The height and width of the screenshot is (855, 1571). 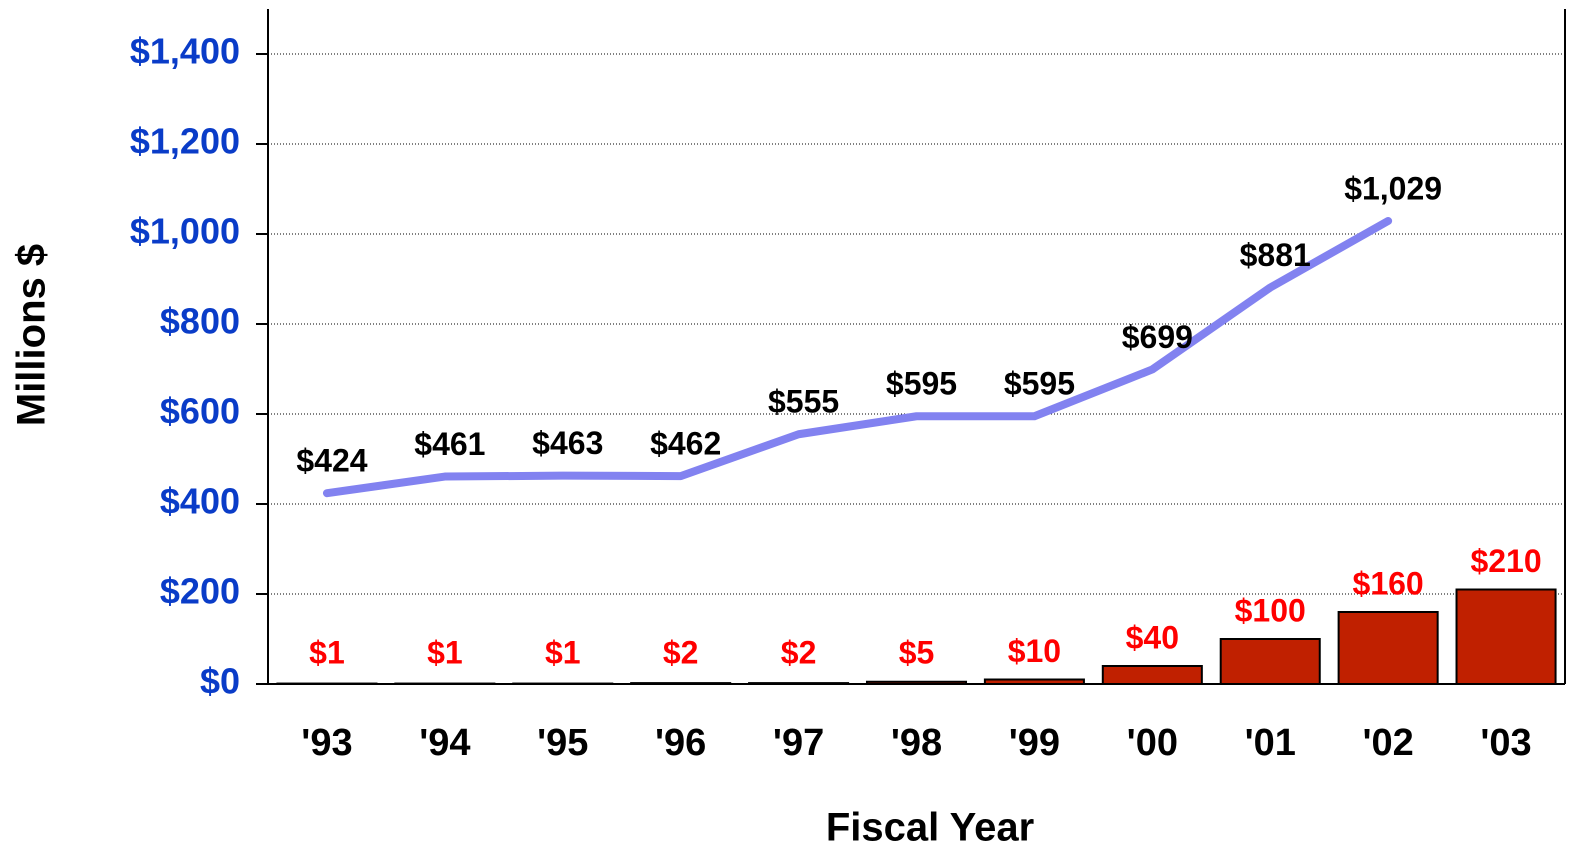 I want to click on y-tick-label: $400, so click(x=200, y=501).